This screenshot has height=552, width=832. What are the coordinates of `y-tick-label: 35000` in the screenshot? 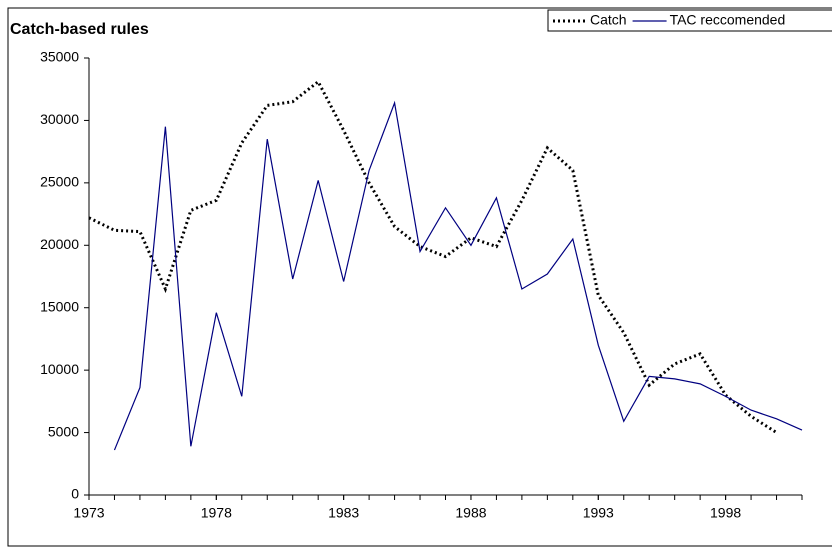 It's located at (59, 57).